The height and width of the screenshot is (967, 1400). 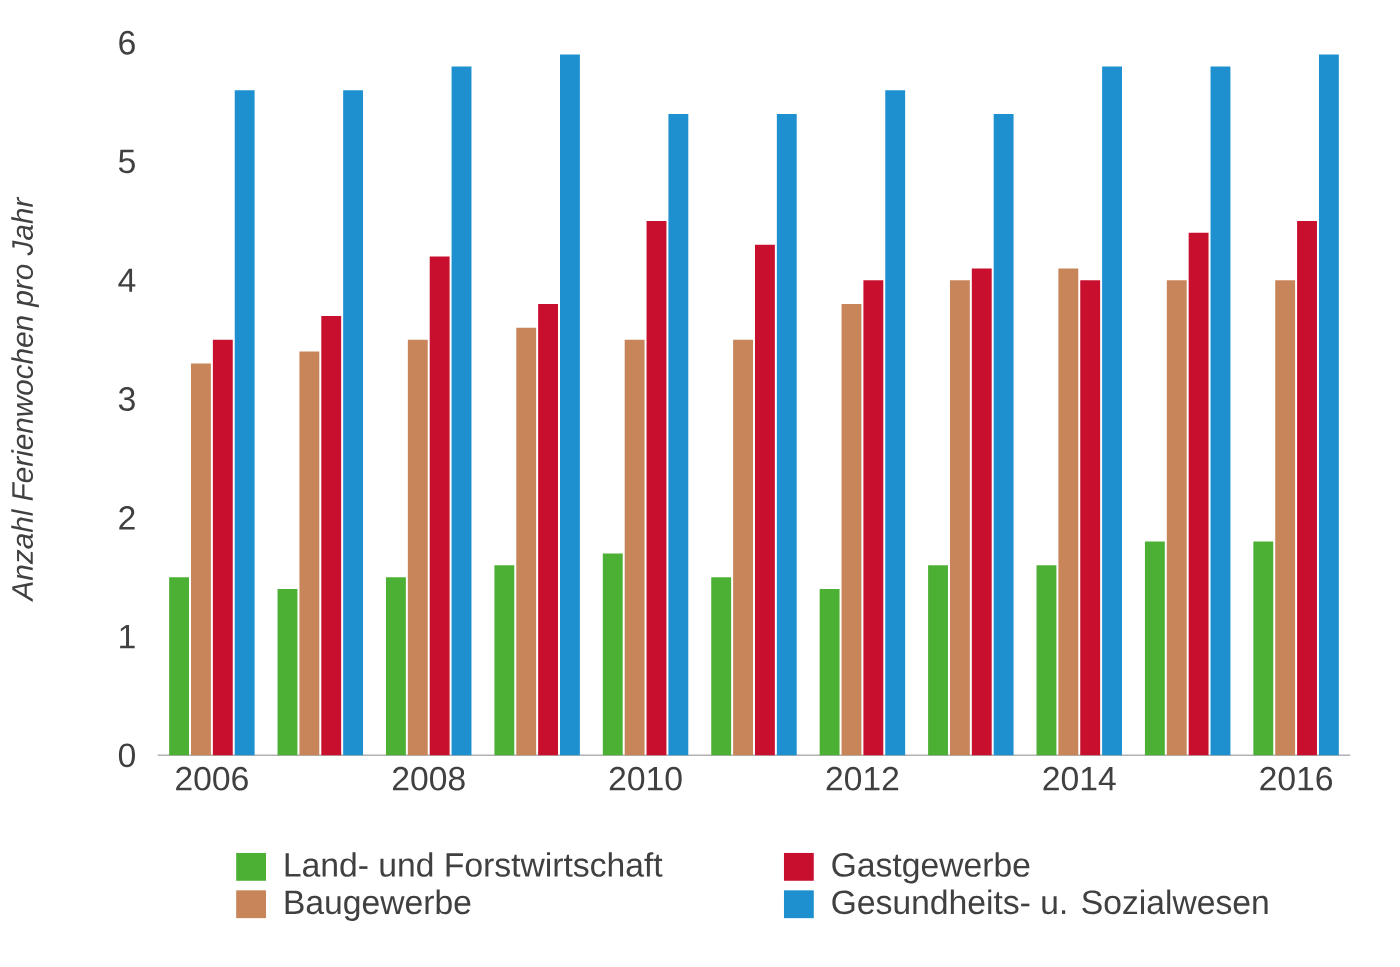 I want to click on x-tick-label: 2010, so click(x=645, y=778).